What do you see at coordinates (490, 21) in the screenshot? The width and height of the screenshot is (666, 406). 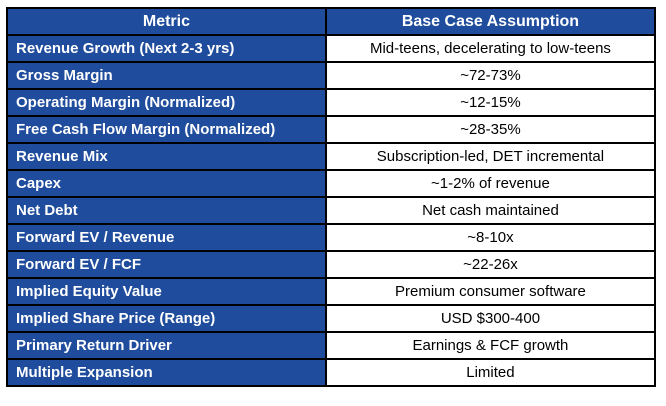 I see `column-header-base-case-assumption: Base Case Assumption` at bounding box center [490, 21].